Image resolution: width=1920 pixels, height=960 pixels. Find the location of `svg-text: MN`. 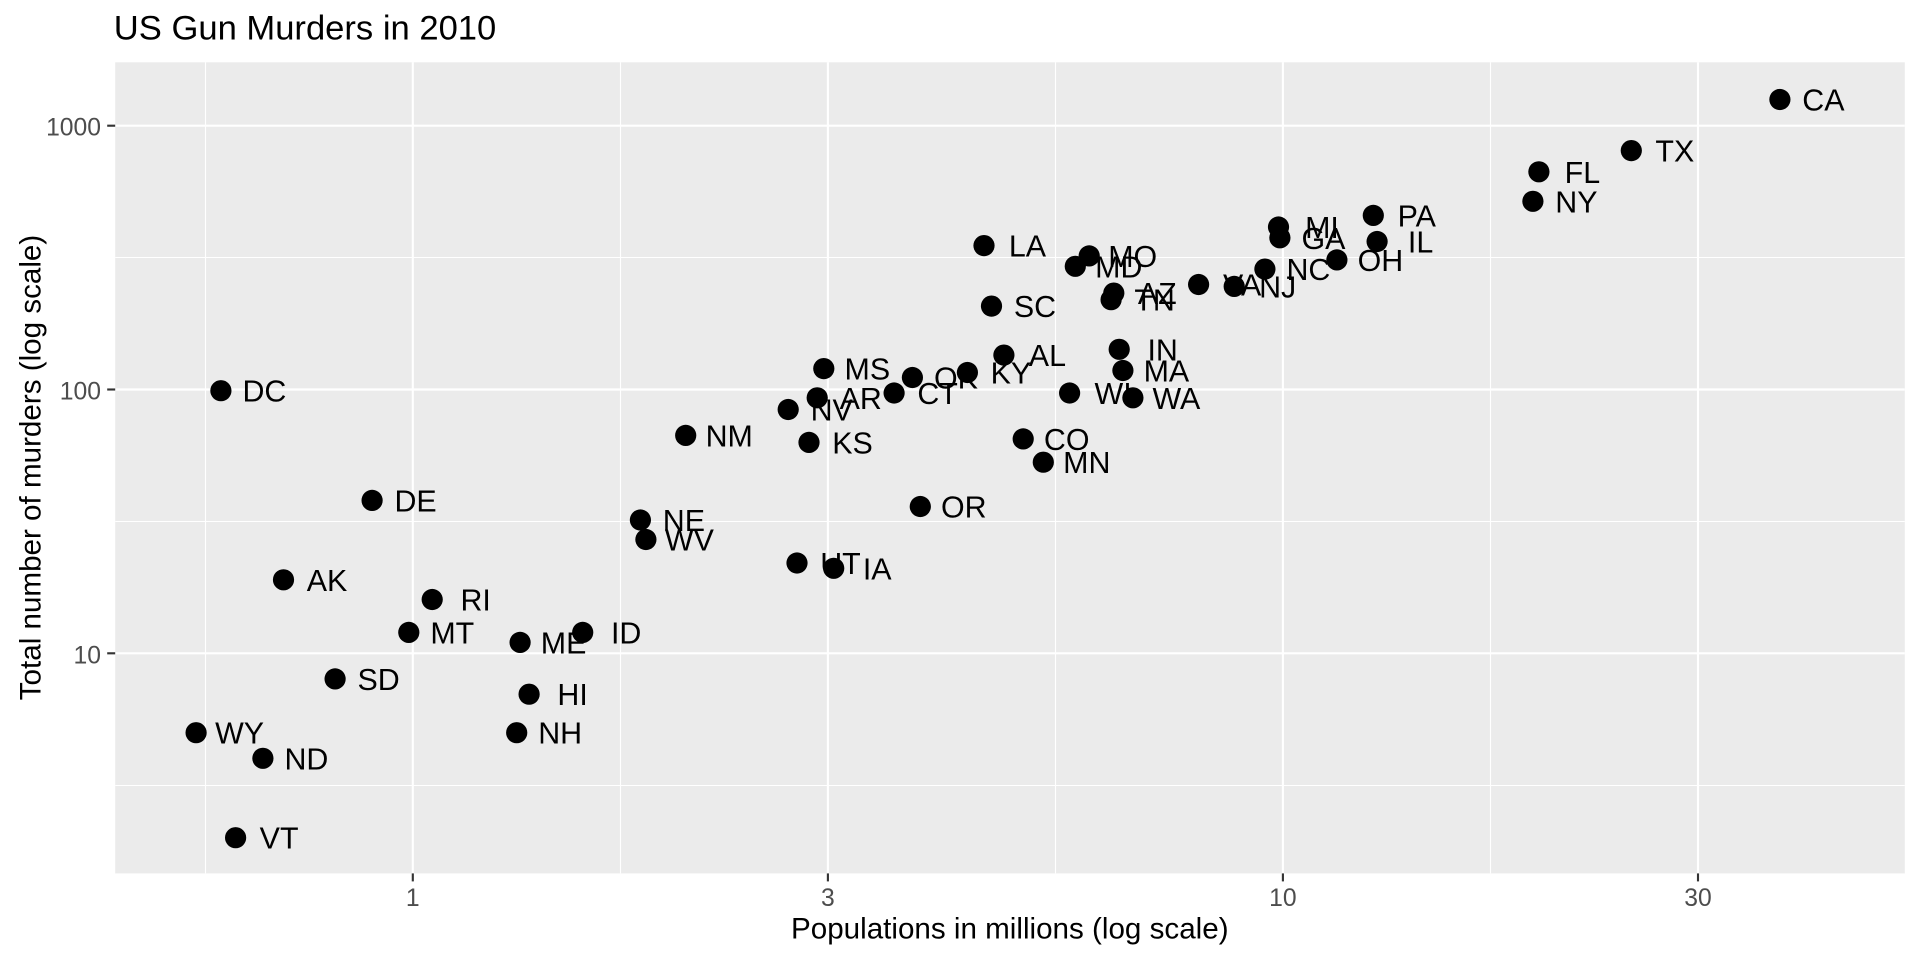

svg-text: MN is located at coordinates (1086, 463).